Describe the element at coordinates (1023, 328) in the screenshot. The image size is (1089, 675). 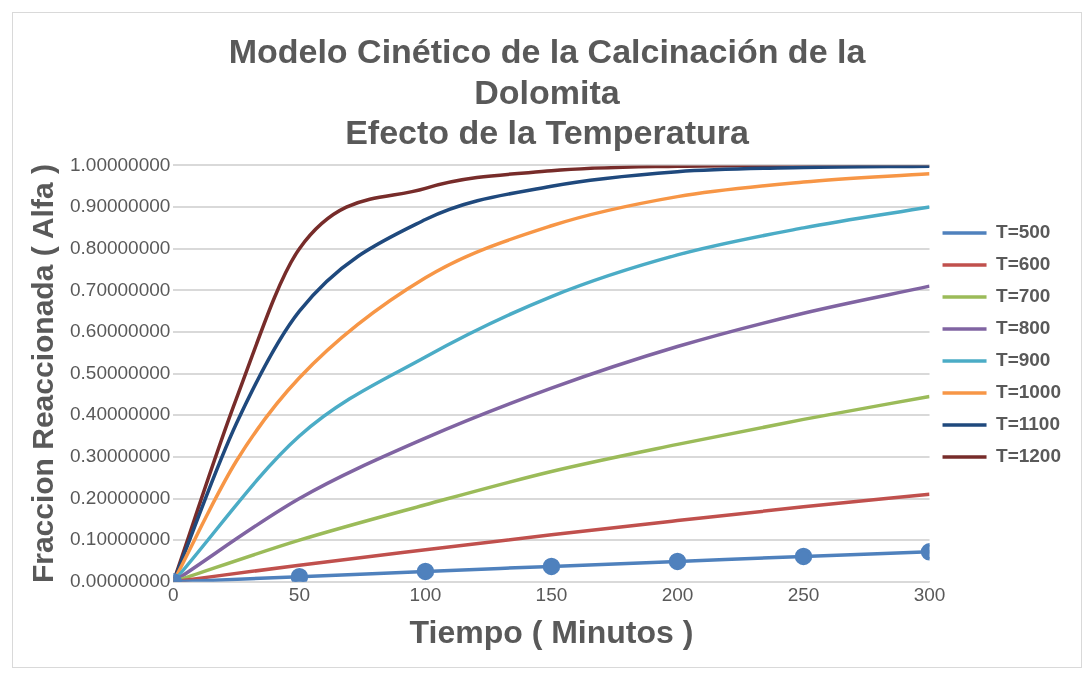
I see `legend-label: T=800` at that location.